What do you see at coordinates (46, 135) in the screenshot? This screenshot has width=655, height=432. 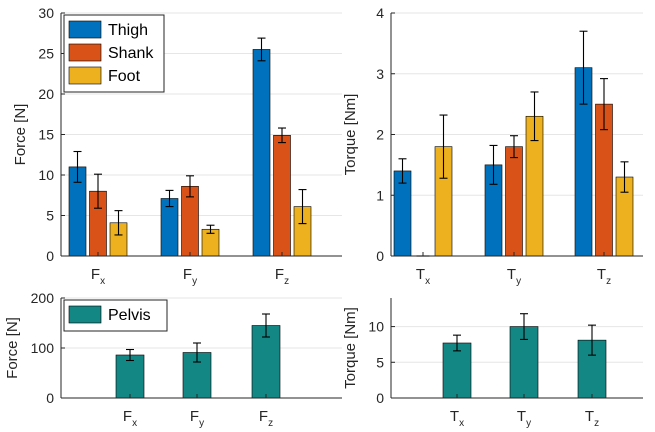 I see `y-tick-label: 15` at bounding box center [46, 135].